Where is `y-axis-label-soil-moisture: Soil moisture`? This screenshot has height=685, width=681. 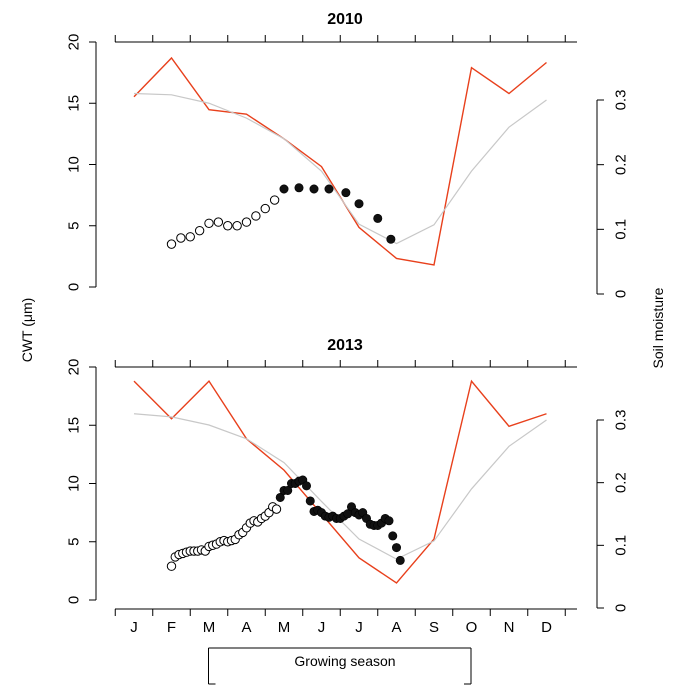 y-axis-label-soil-moisture: Soil moisture is located at coordinates (658, 327).